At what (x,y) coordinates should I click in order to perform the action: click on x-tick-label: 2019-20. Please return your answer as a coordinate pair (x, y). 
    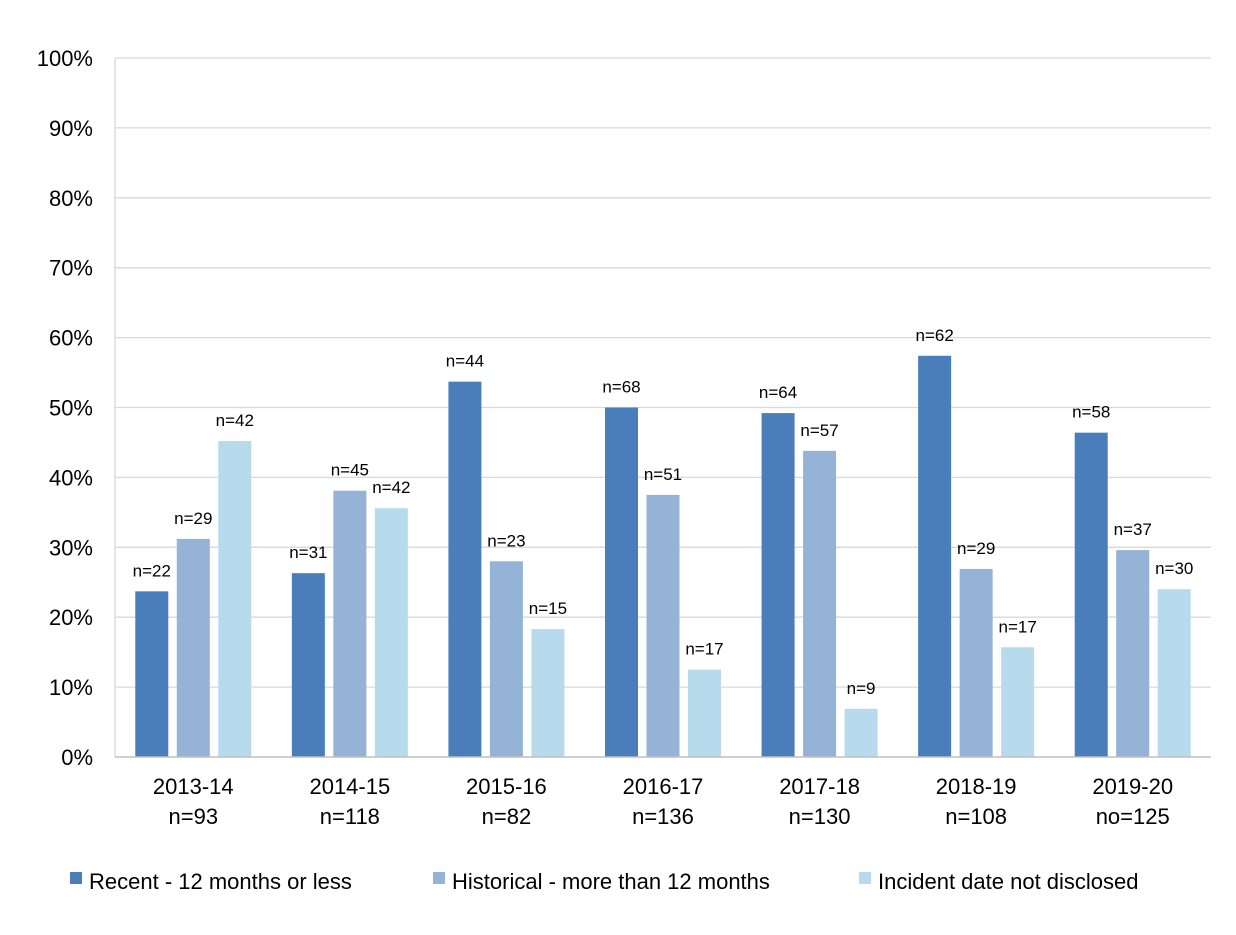
    Looking at the image, I should click on (1132, 786).